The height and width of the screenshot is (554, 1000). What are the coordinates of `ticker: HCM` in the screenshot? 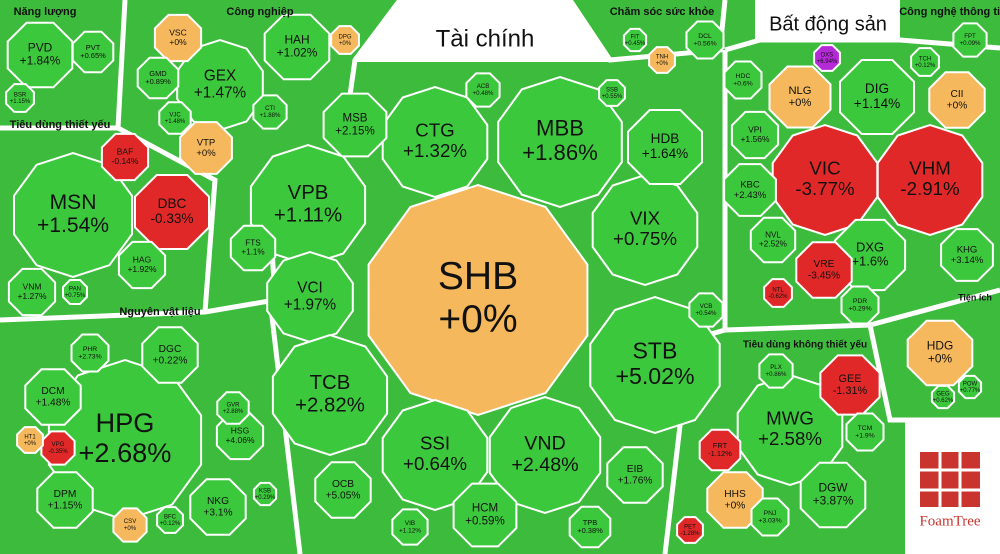 It's located at (485, 509).